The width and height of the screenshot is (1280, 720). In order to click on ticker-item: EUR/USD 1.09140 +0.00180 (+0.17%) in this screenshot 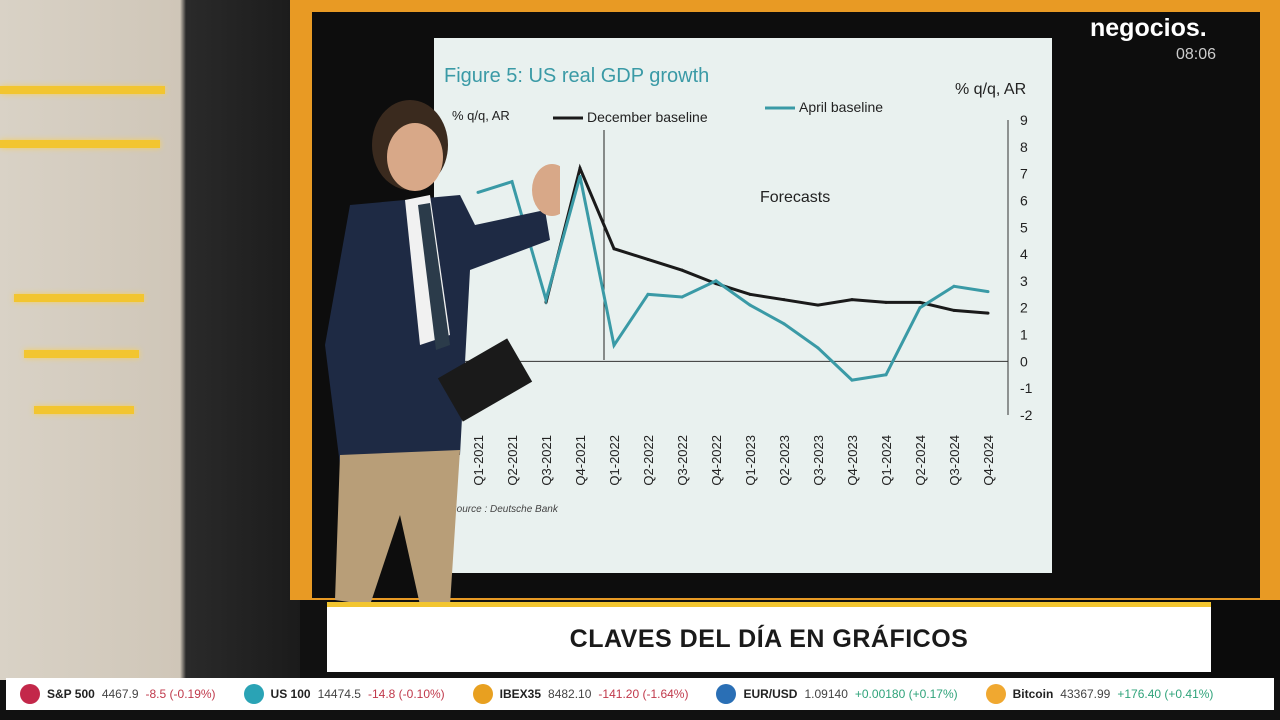, I will do `click(836, 694)`.